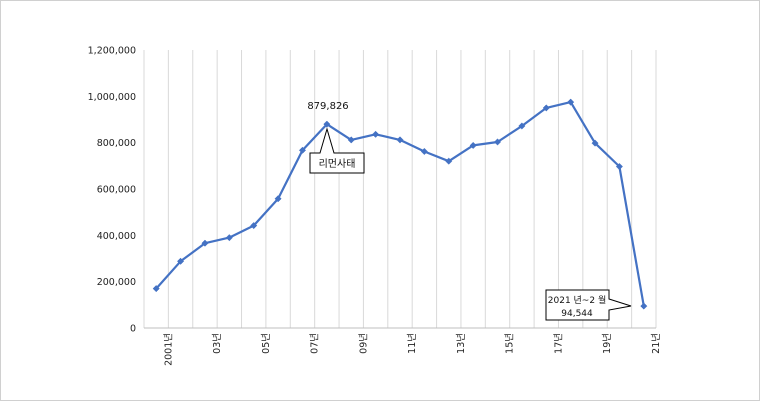 Image resolution: width=760 pixels, height=402 pixels. I want to click on x-axis-ticks: 2001년 03년 05년 07년 09년 11년 13년 15년 17년 19년 21년, so click(412, 349).